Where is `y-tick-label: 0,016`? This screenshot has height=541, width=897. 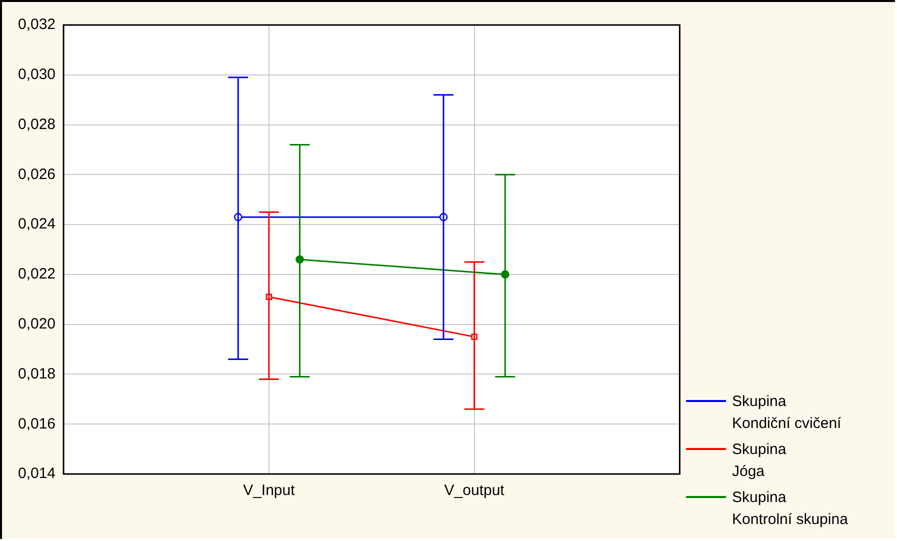 y-tick-label: 0,016 is located at coordinates (37, 423).